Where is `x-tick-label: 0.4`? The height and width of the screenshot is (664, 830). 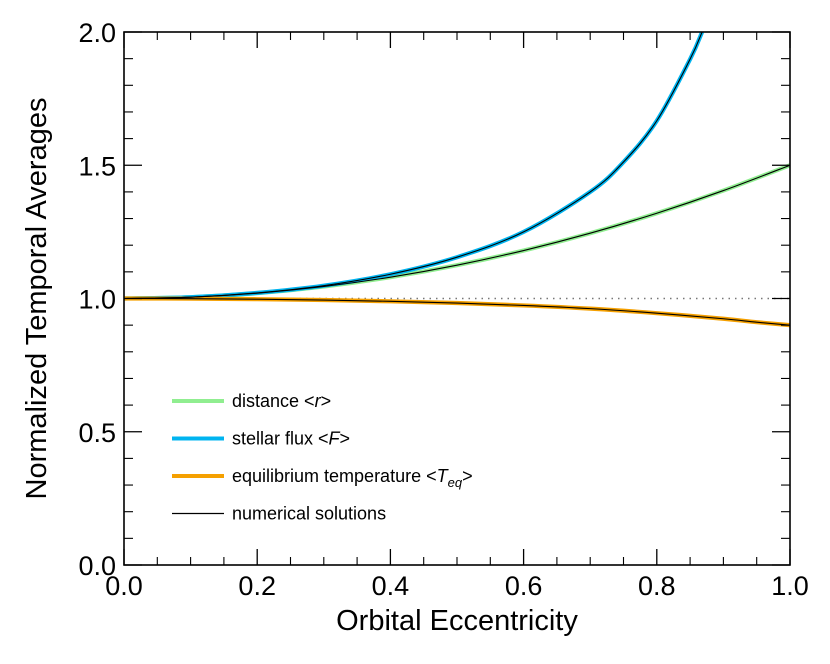
x-tick-label: 0.4 is located at coordinates (391, 586).